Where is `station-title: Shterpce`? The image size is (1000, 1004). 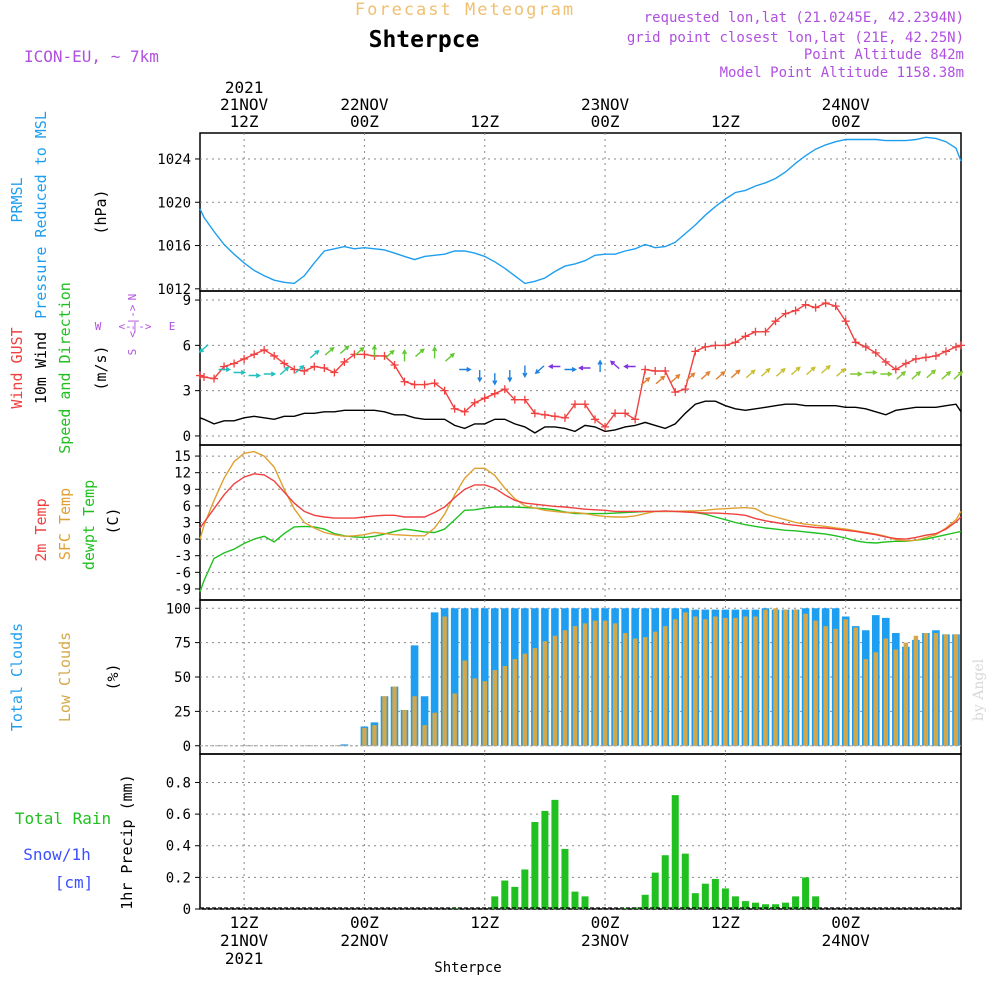 station-title: Shterpce is located at coordinates (424, 40).